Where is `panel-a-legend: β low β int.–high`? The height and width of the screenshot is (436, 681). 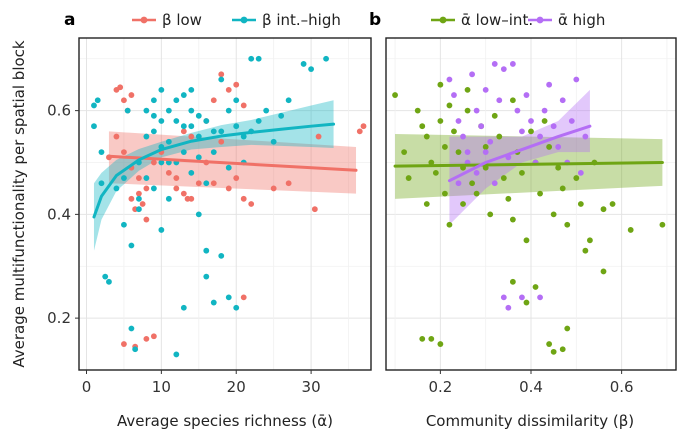
panel-a-legend: β low β int.–high is located at coordinates (236, 20).